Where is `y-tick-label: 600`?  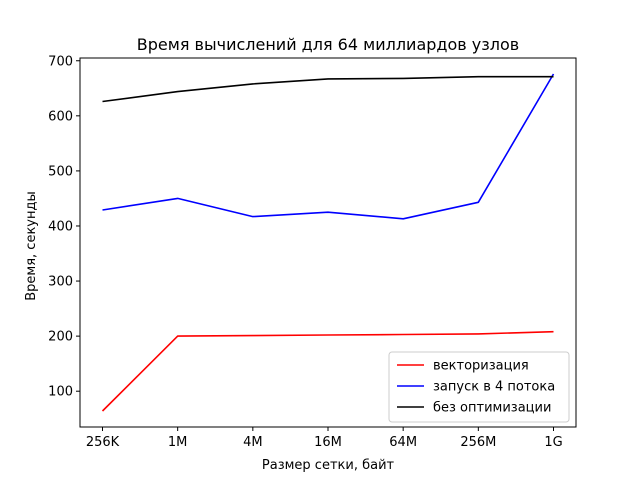 y-tick-label: 600 is located at coordinates (60, 116).